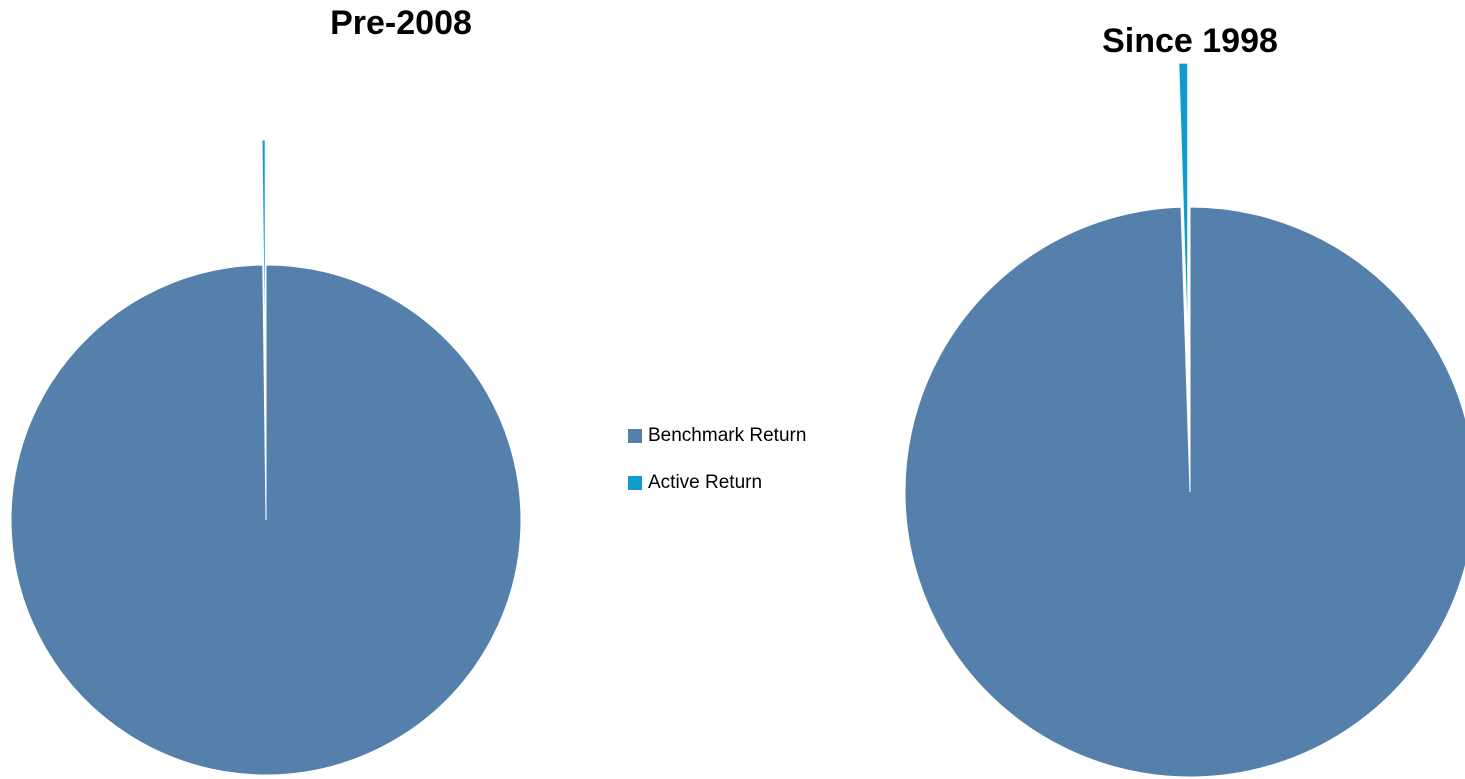  What do you see at coordinates (401, 23) in the screenshot?
I see `chart-title: Pre-2008` at bounding box center [401, 23].